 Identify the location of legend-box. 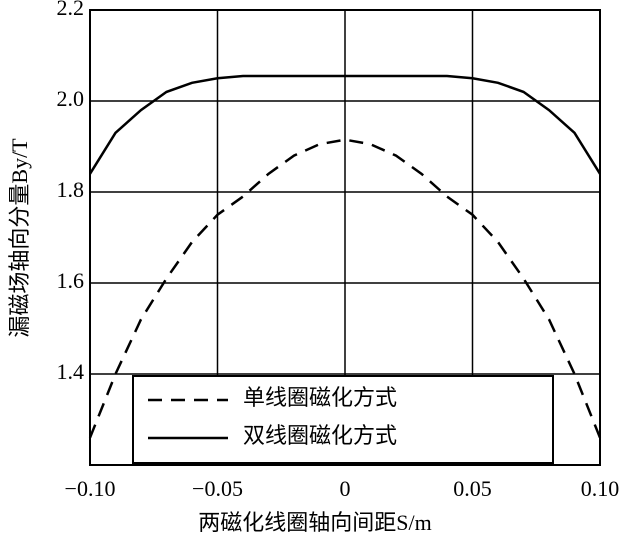
(343, 419).